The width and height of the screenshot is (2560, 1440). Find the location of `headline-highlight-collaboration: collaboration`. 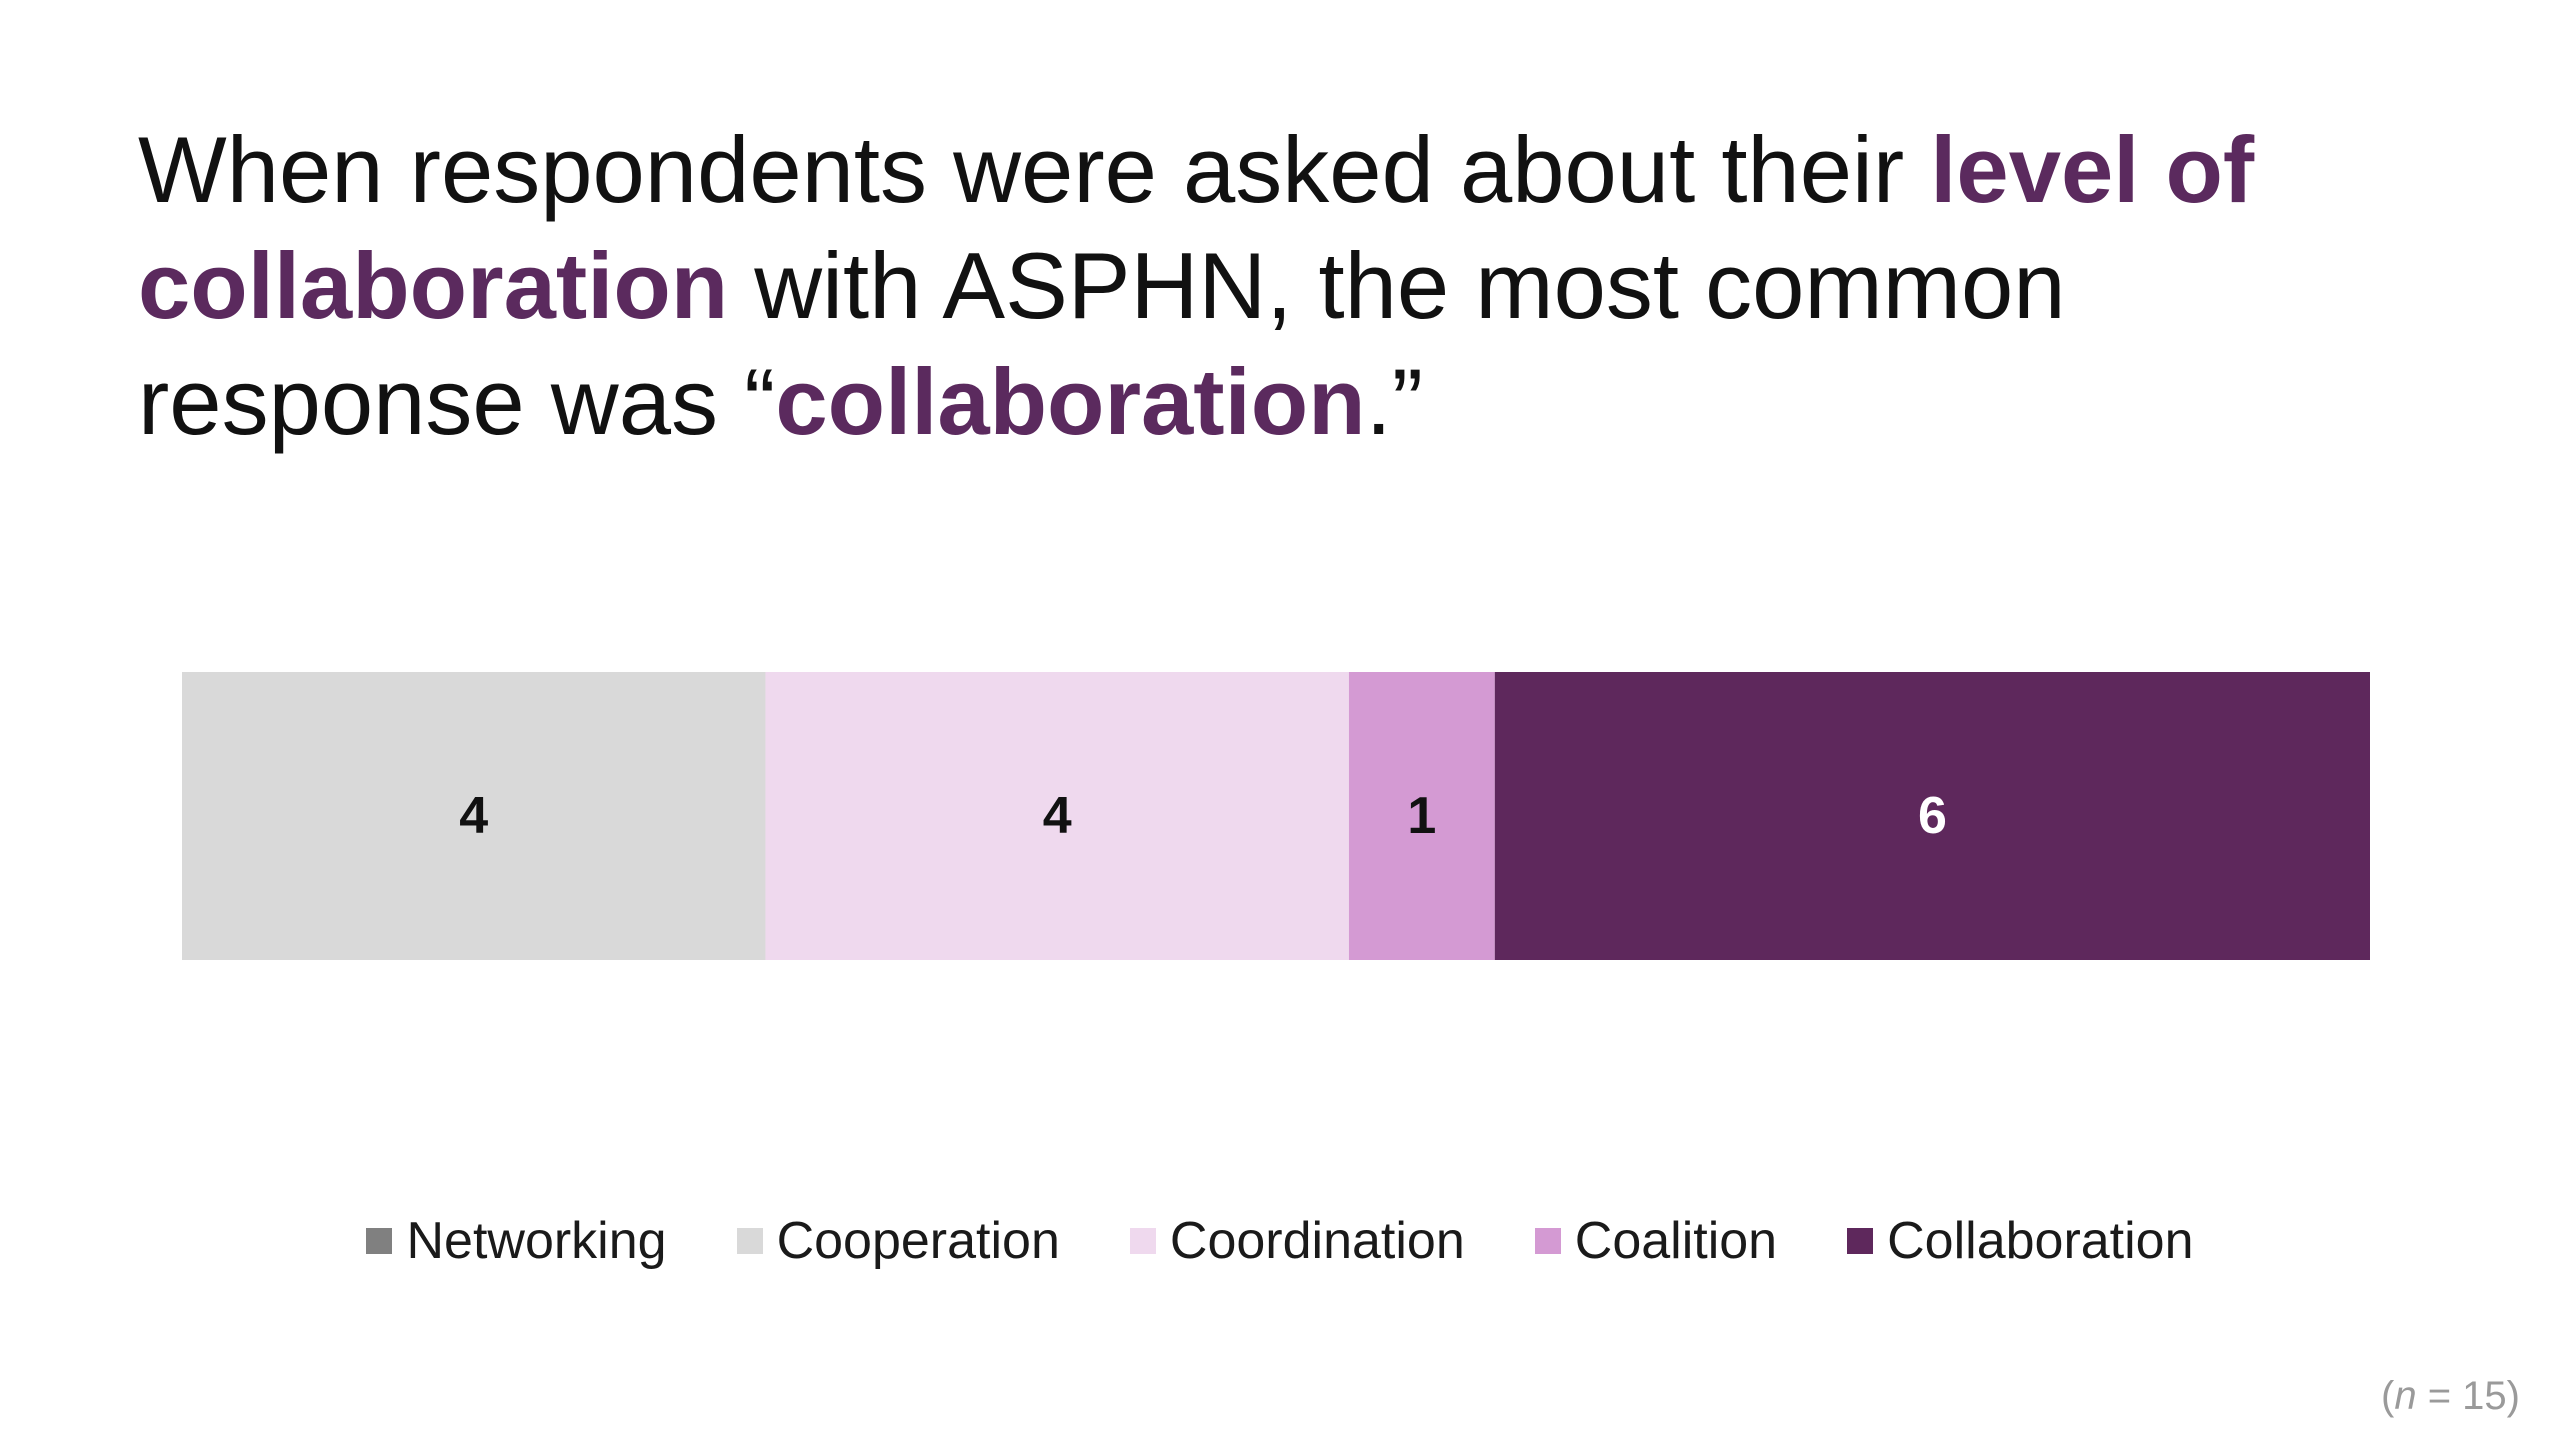

headline-highlight-collaboration: collaboration is located at coordinates (1070, 401).